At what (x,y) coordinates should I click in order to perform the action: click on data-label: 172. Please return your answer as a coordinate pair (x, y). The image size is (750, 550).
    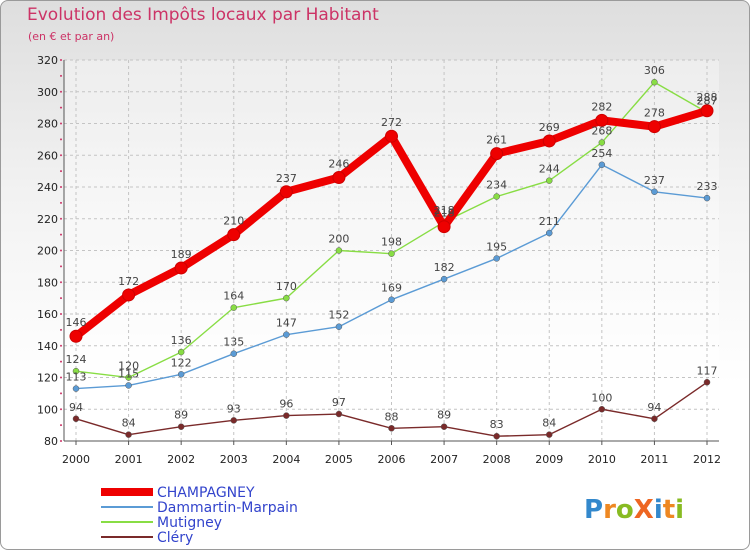
    Looking at the image, I should click on (128, 281).